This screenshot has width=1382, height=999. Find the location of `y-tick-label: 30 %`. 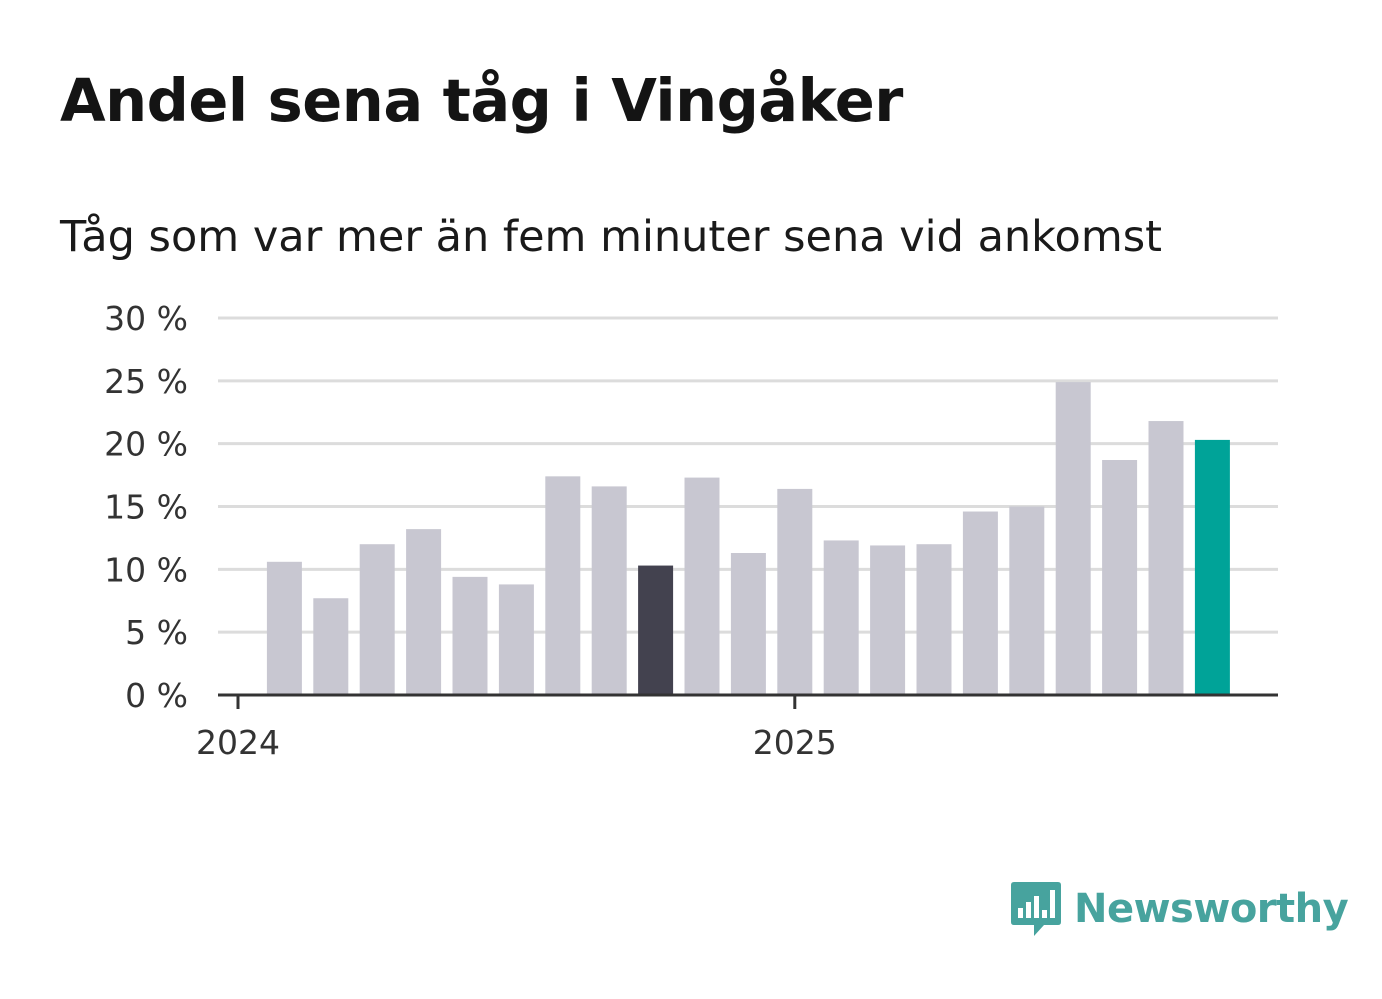

y-tick-label: 30 % is located at coordinates (146, 318).